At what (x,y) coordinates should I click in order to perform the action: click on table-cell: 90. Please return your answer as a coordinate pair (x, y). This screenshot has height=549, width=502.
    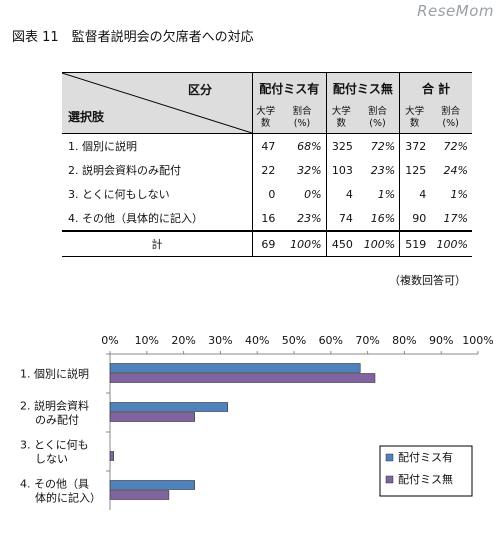
    Looking at the image, I should click on (414, 218).